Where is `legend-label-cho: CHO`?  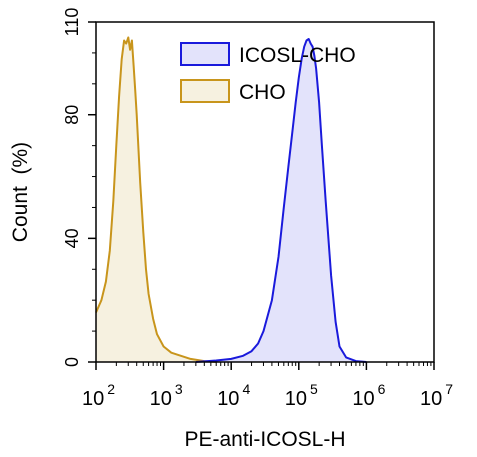 legend-label-cho: CHO is located at coordinates (262, 92).